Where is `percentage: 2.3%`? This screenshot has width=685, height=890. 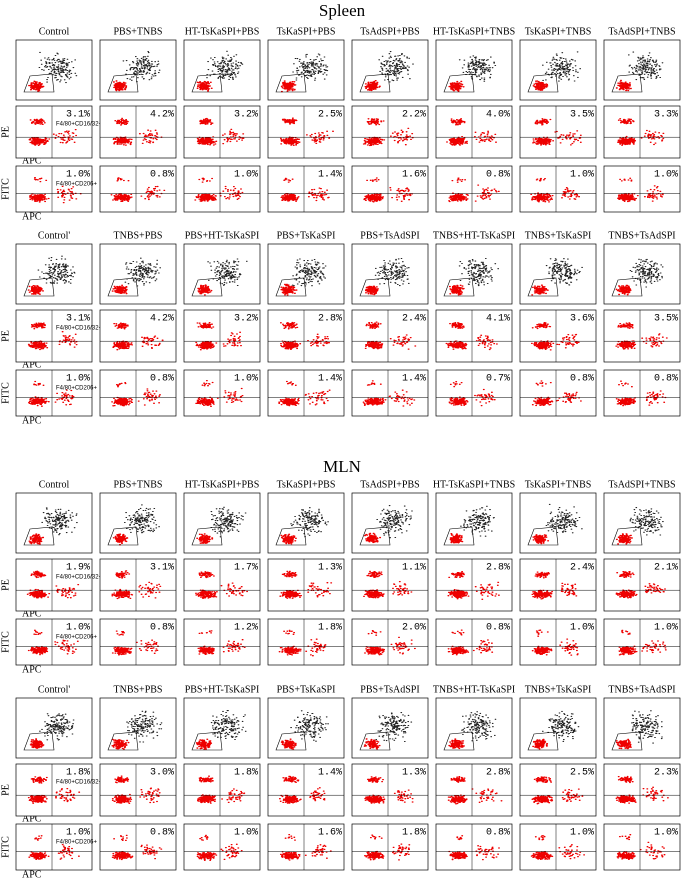 percentage: 2.3% is located at coordinates (666, 773).